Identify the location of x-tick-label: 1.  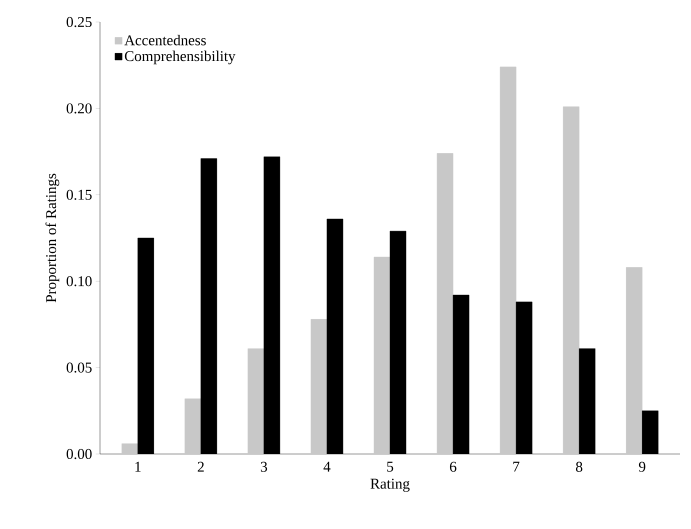
(138, 467).